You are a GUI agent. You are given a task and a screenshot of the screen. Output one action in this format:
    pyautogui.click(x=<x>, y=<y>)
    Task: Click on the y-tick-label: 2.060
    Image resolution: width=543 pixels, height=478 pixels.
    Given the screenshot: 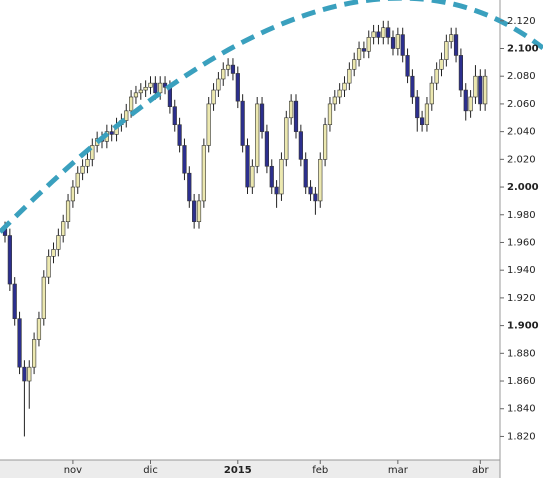 What is the action you would take?
    pyautogui.click(x=521, y=104)
    